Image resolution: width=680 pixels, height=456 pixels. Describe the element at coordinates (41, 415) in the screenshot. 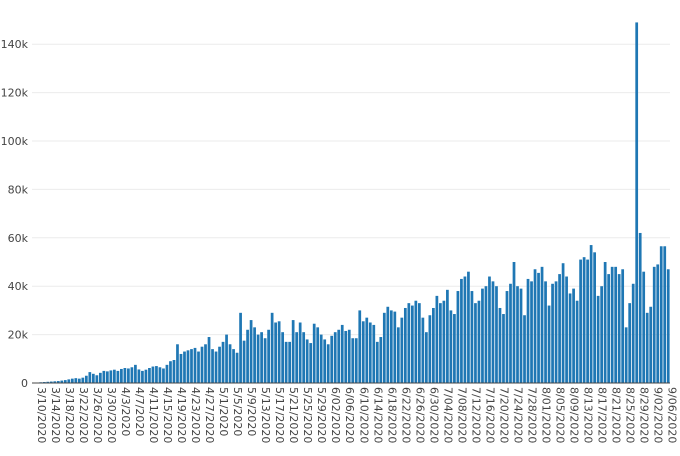

I see `x-tick-label: 3/10/2020` at that location.